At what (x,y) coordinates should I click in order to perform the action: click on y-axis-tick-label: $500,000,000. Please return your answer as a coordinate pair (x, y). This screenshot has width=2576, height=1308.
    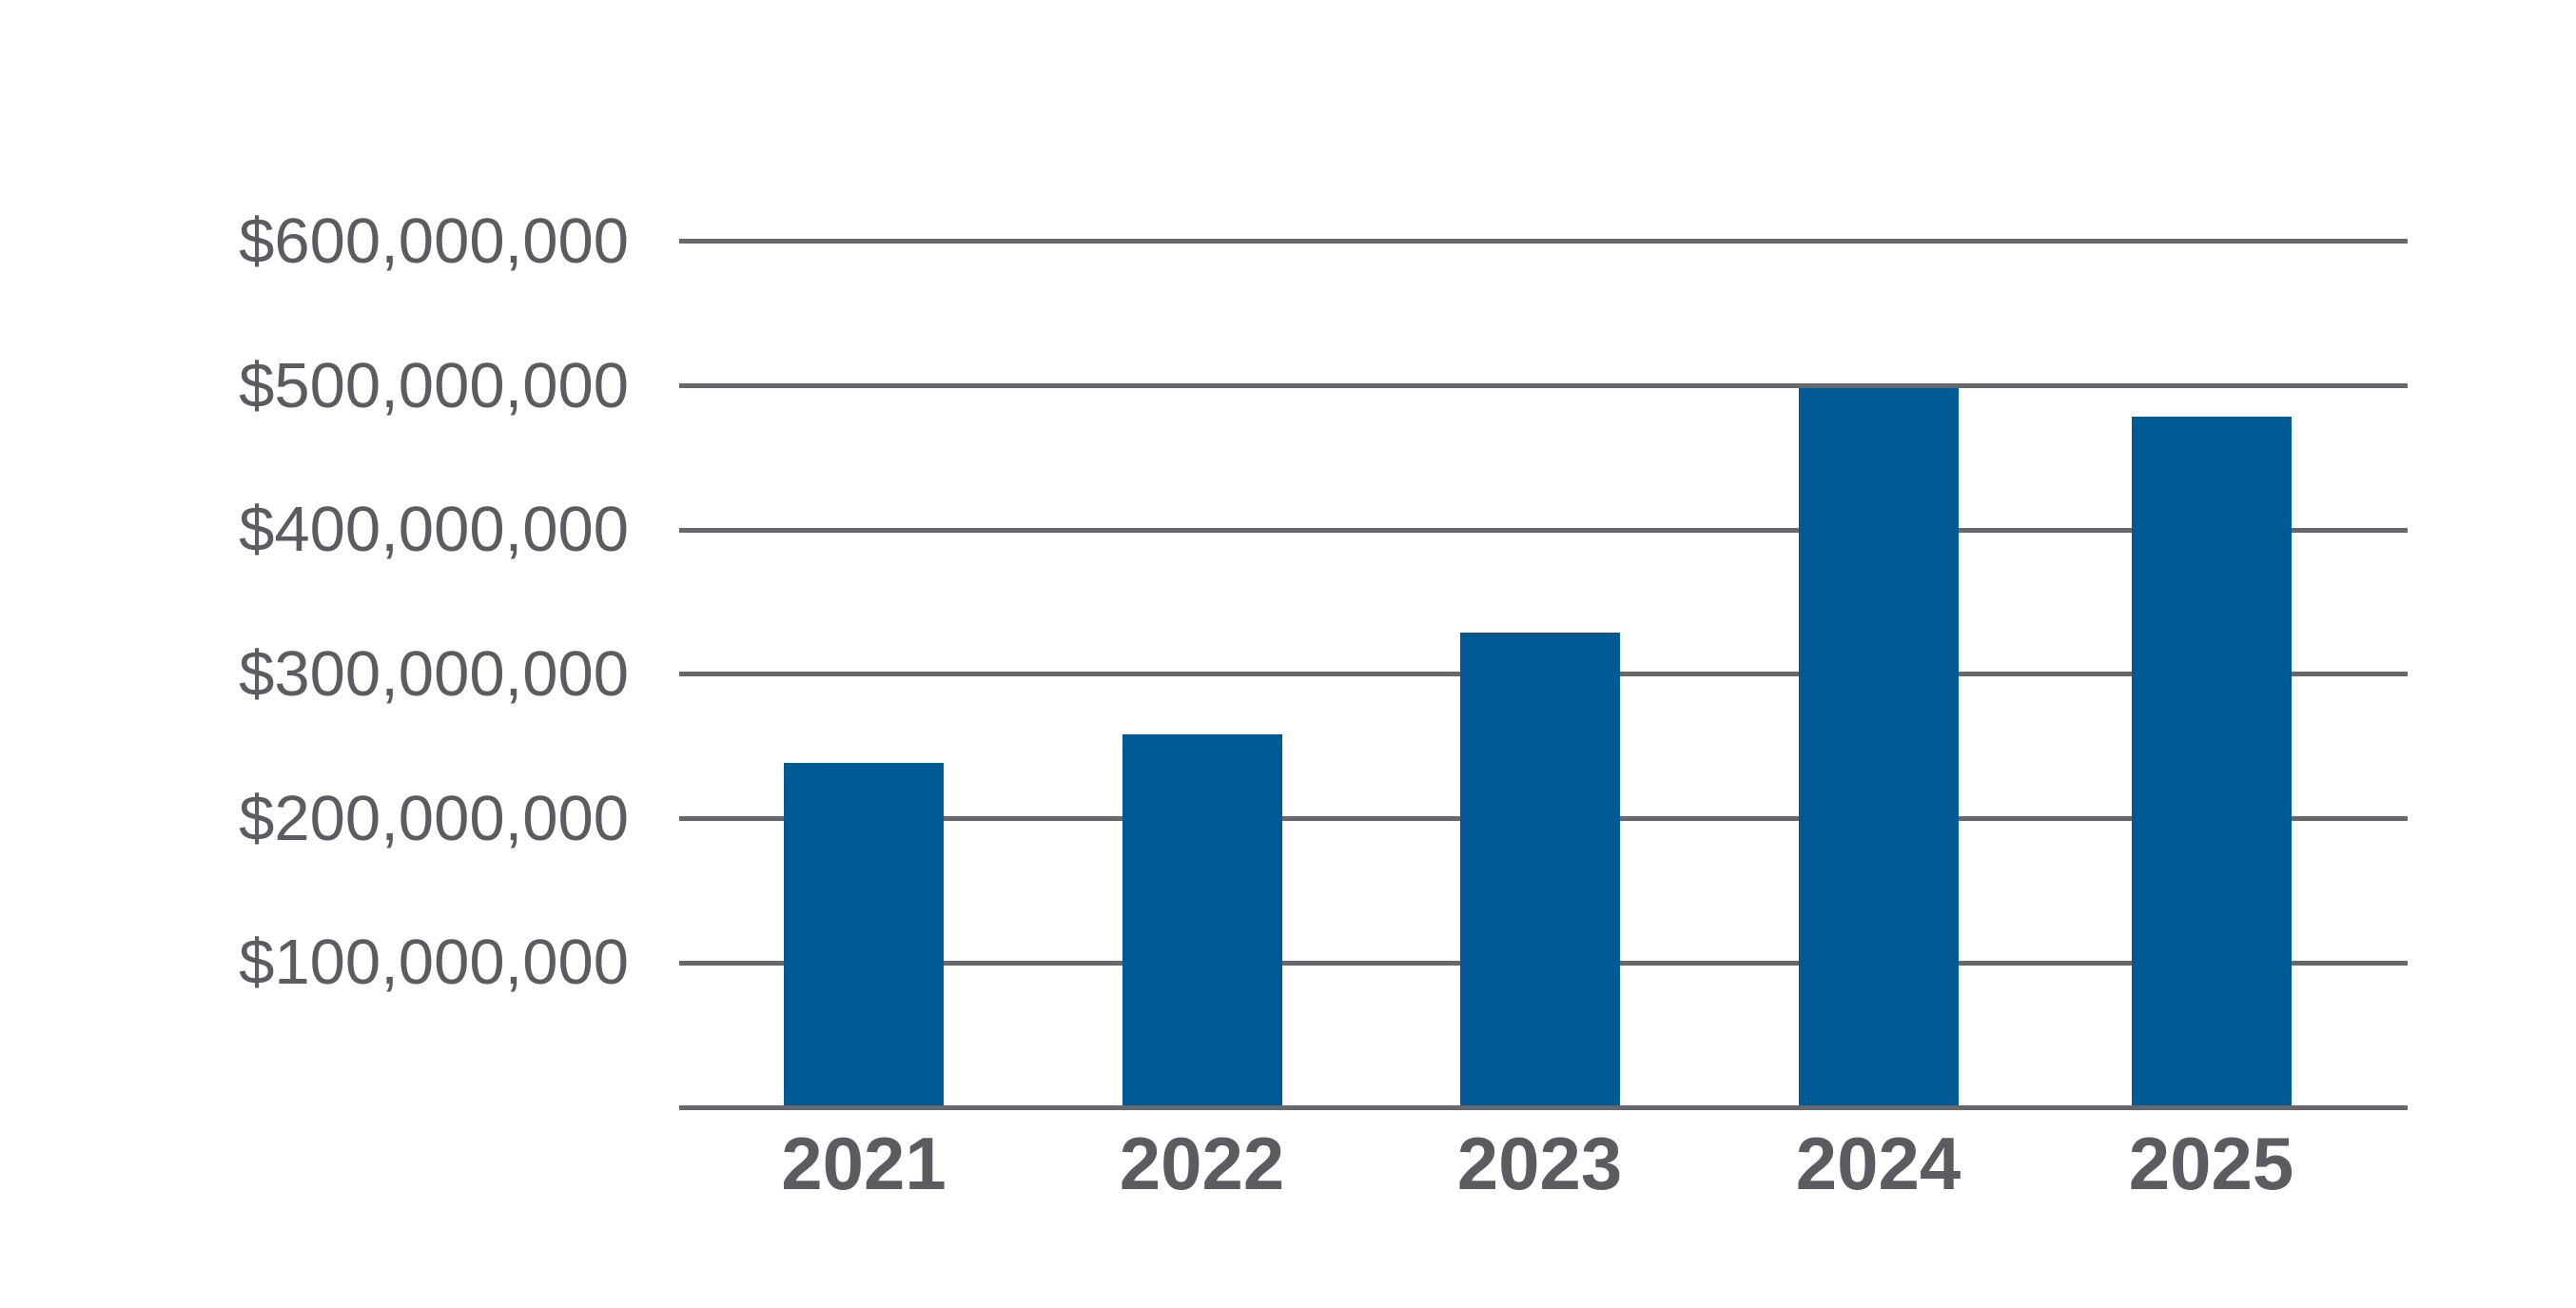
    Looking at the image, I should click on (434, 385).